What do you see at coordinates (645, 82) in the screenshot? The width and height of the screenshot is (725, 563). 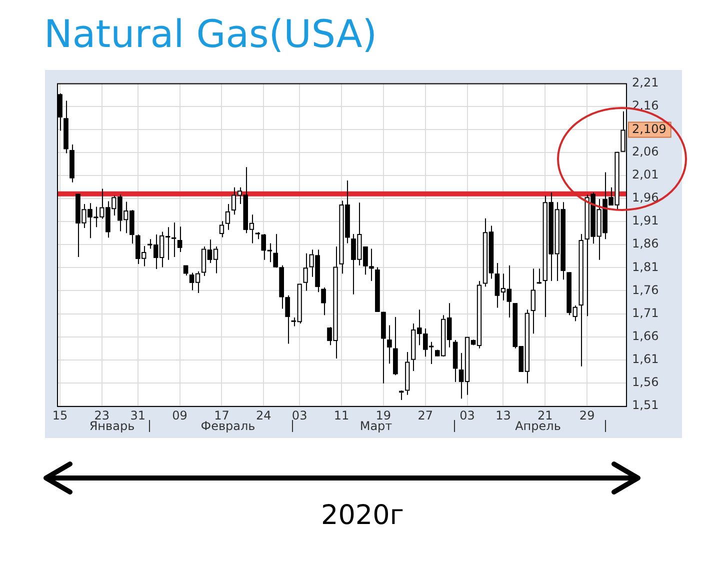 I see `y-tick-label: 2,21` at bounding box center [645, 82].